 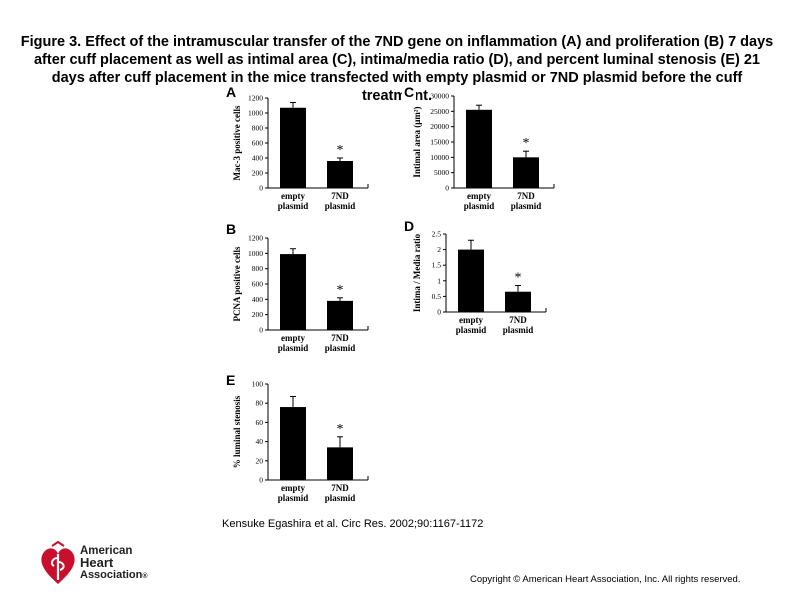 I want to click on panel-label-a: A, so click(x=231, y=92).